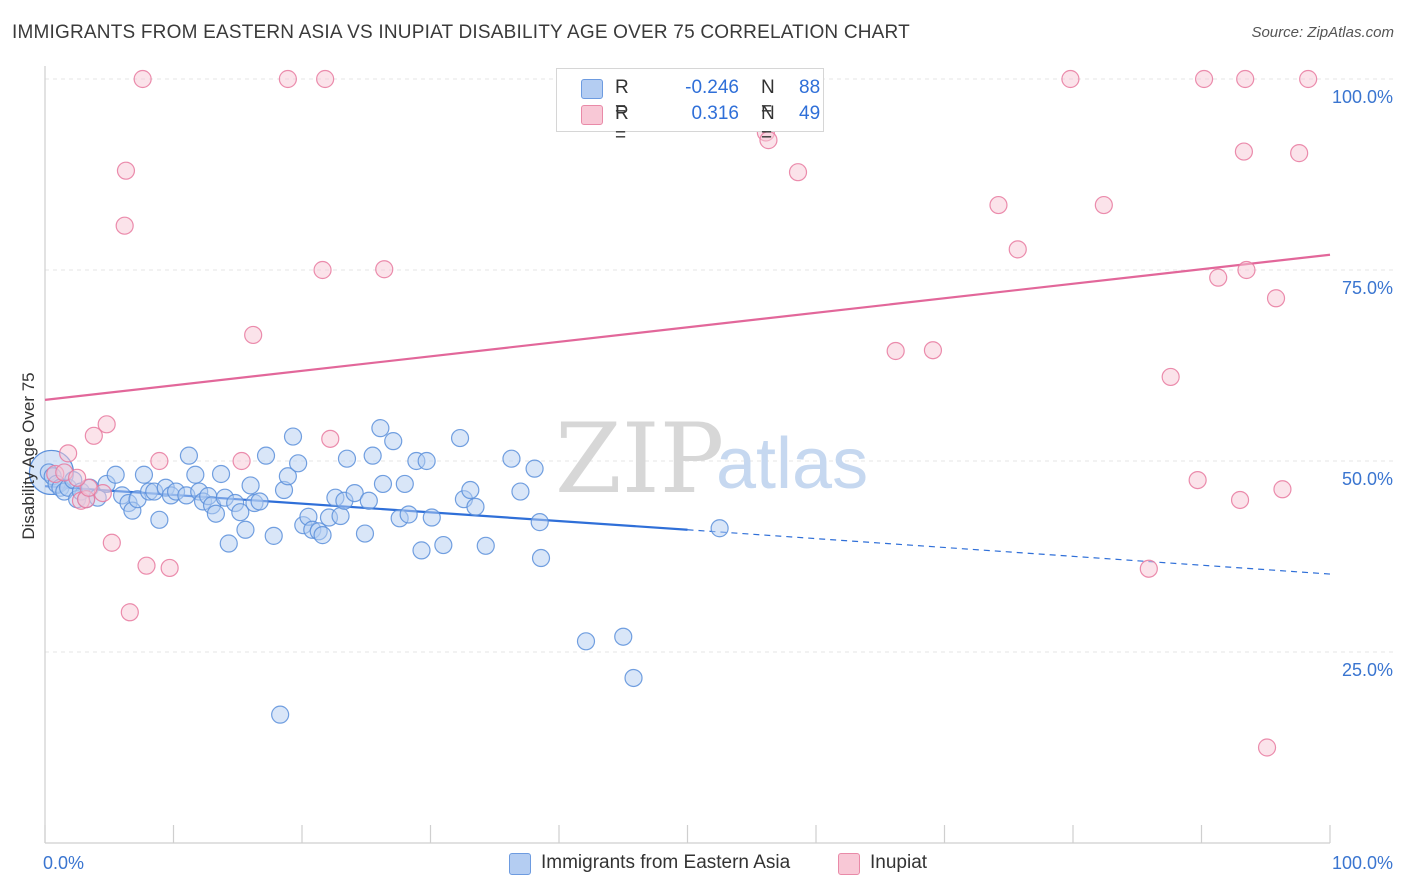 The image size is (1406, 892). I want to click on y-tick-label: 75.0%, so click(1367, 288).